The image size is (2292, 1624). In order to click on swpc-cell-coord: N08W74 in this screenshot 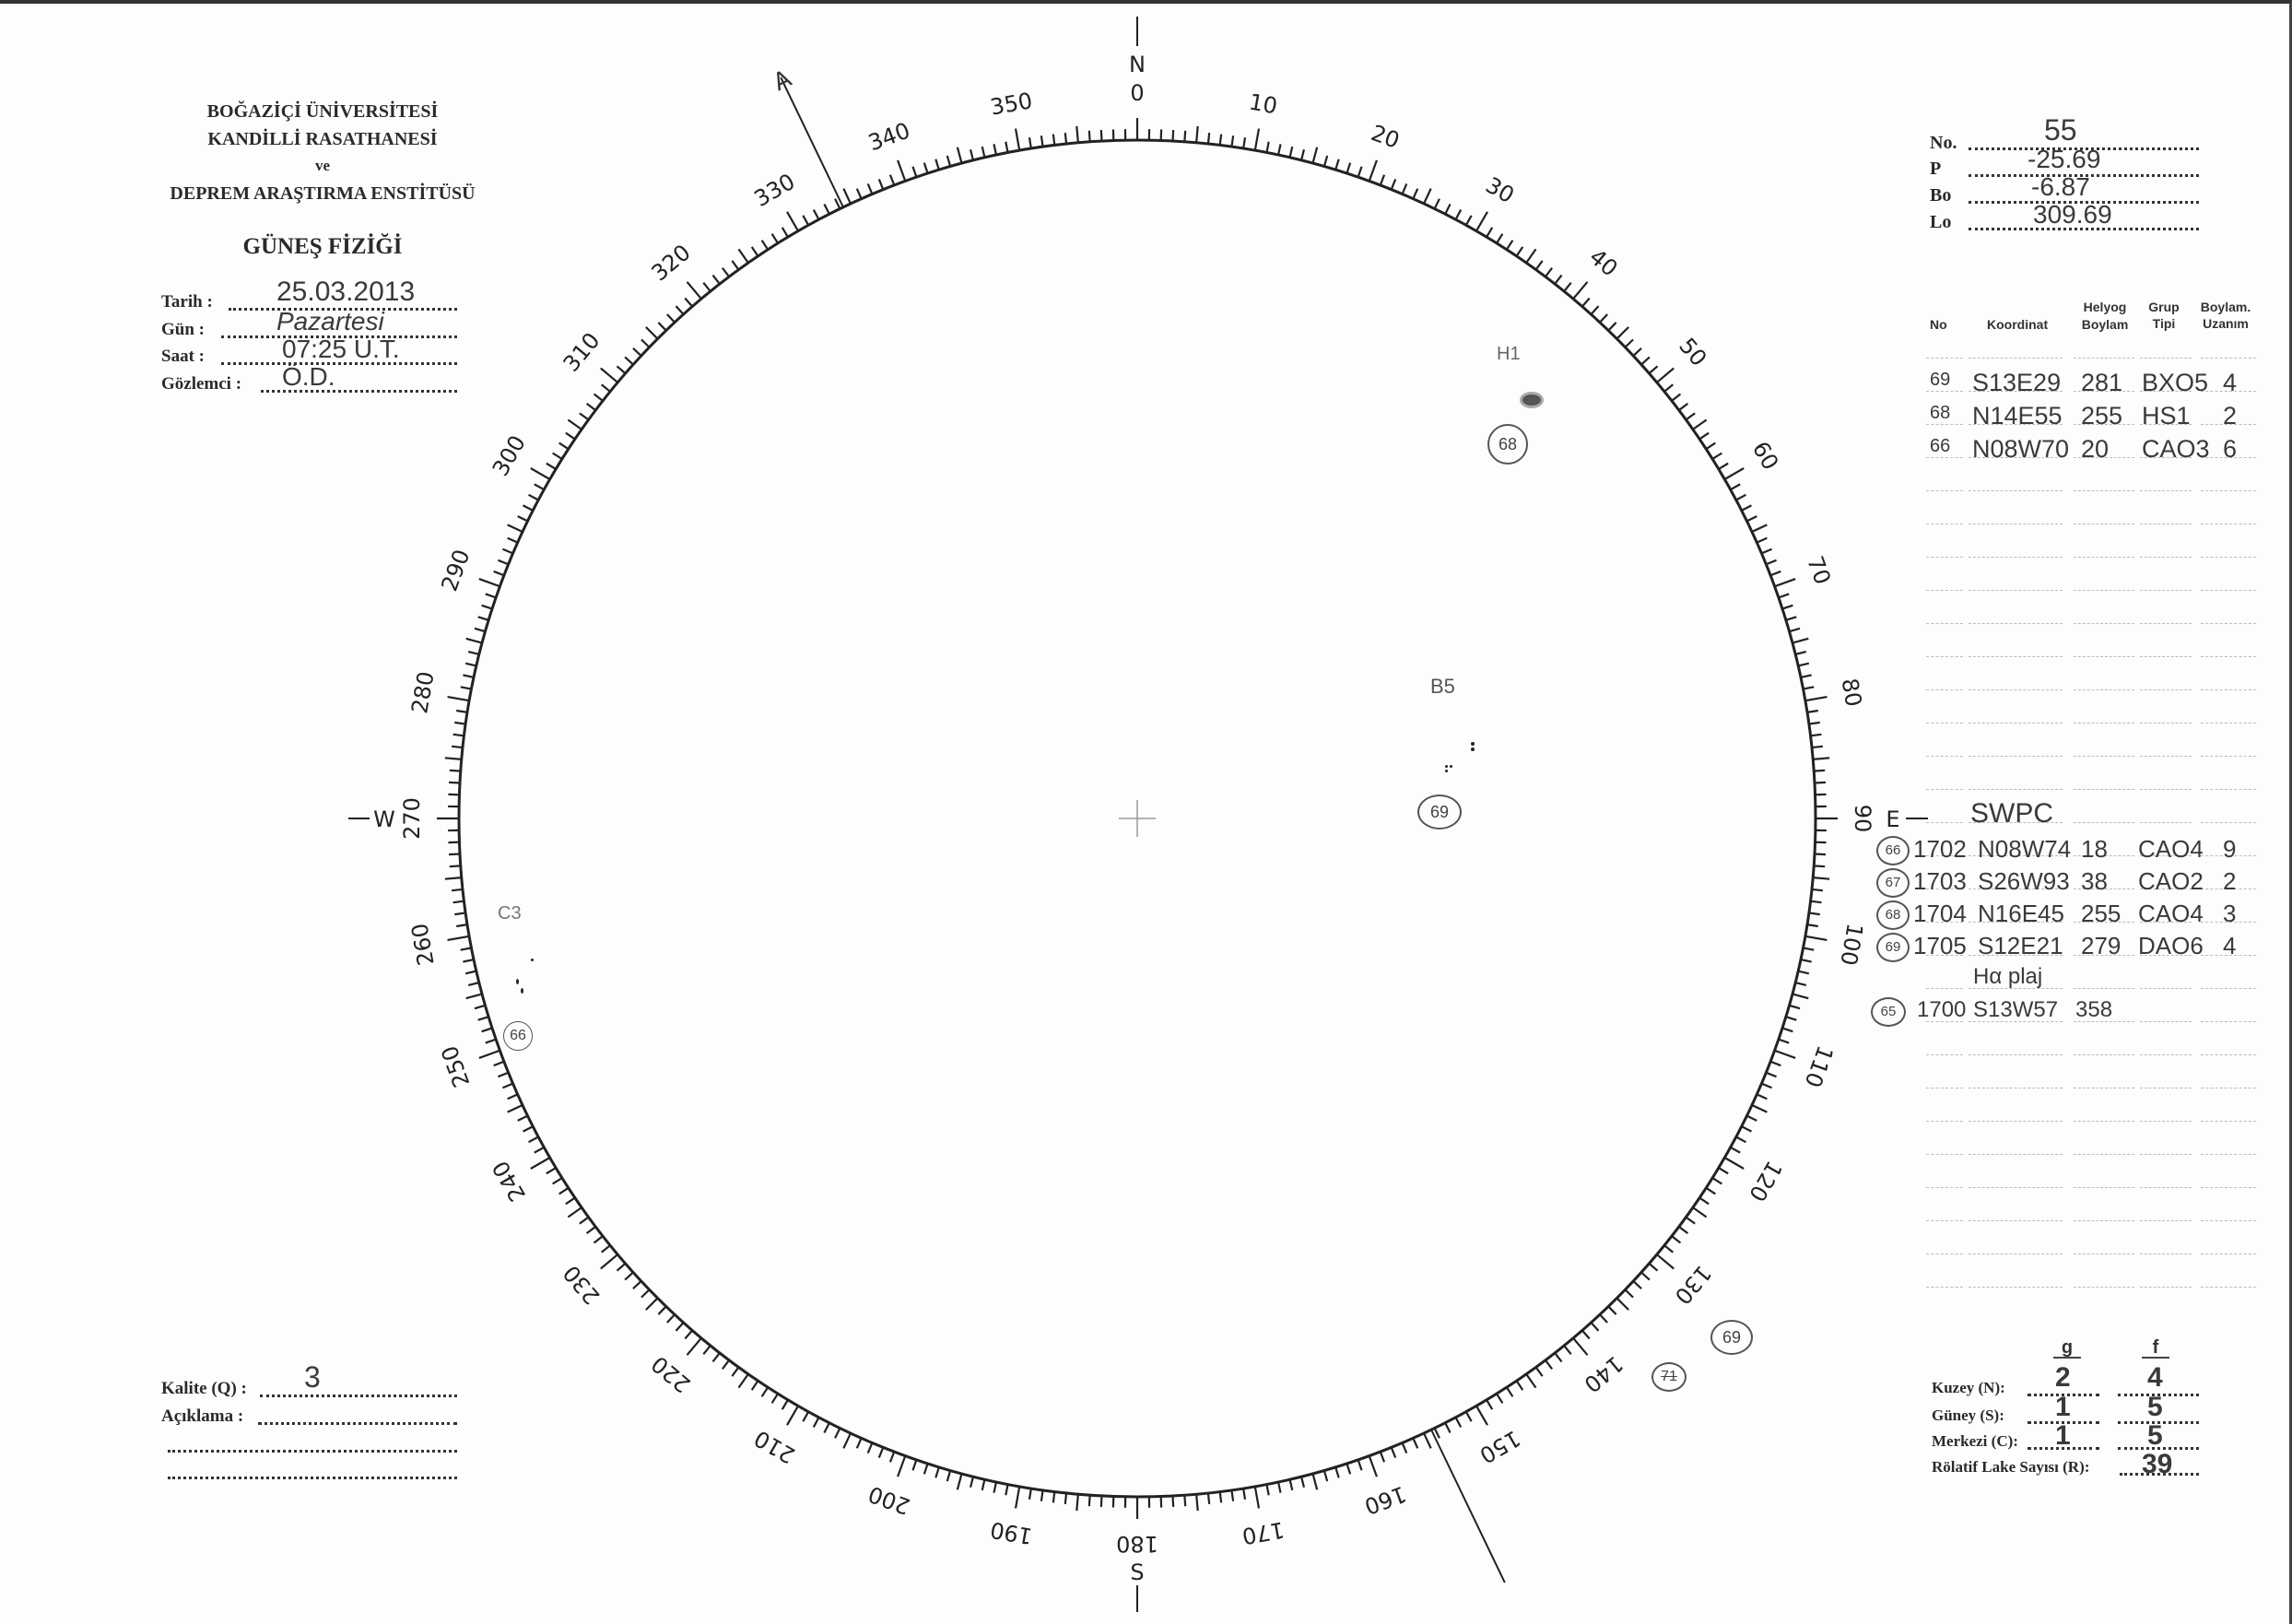, I will do `click(2025, 849)`.